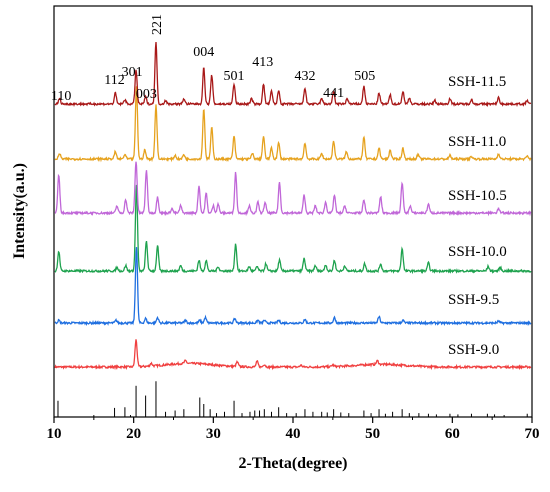  What do you see at coordinates (61, 96) in the screenshot?
I see `peak-label-110: 110` at bounding box center [61, 96].